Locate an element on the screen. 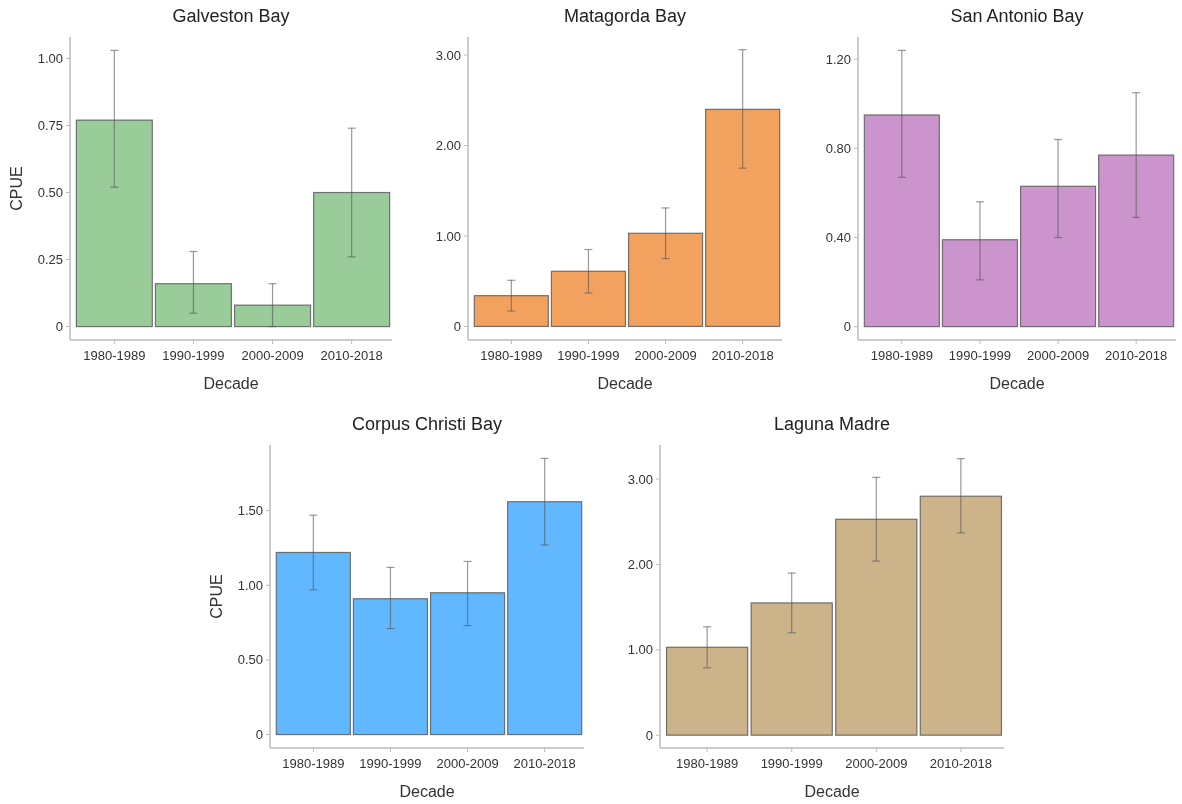  y-tick-label: 1.50 is located at coordinates (250, 511).